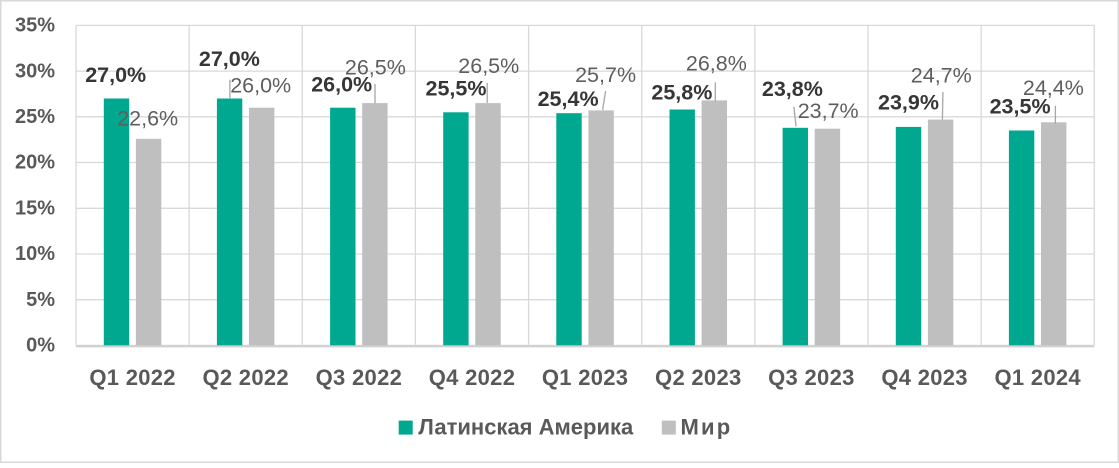  Describe the element at coordinates (1037, 377) in the screenshot. I see `svg-text: Q1 2024` at that location.